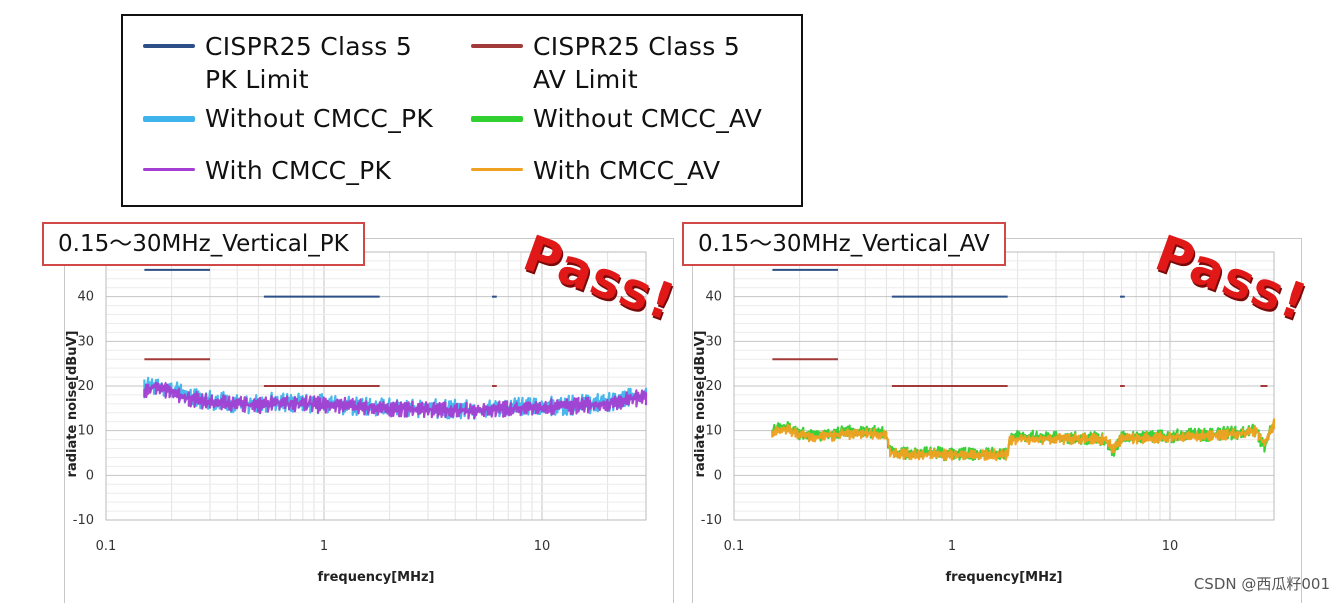 Image resolution: width=1340 pixels, height=603 pixels. What do you see at coordinates (169, 46) in the screenshot?
I see `legend-swatch-pk-limit` at bounding box center [169, 46].